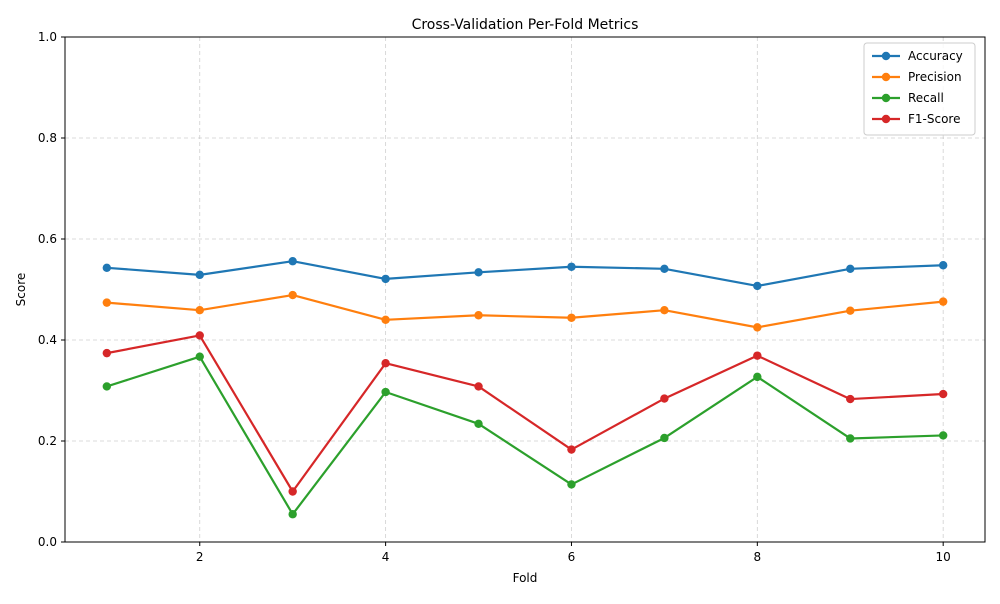 Image resolution: width=1000 pixels, height=604 pixels. Describe the element at coordinates (934, 119) in the screenshot. I see `legend-label: F1-Score` at that location.